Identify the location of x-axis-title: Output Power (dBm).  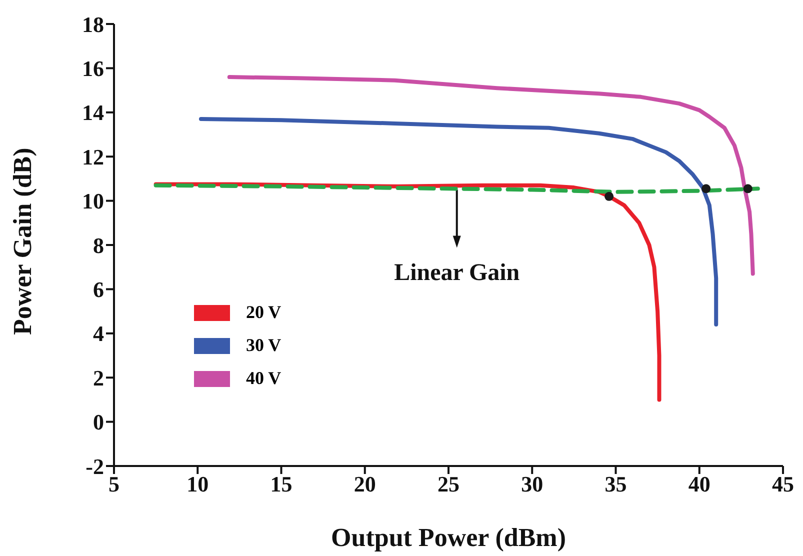
(448, 537).